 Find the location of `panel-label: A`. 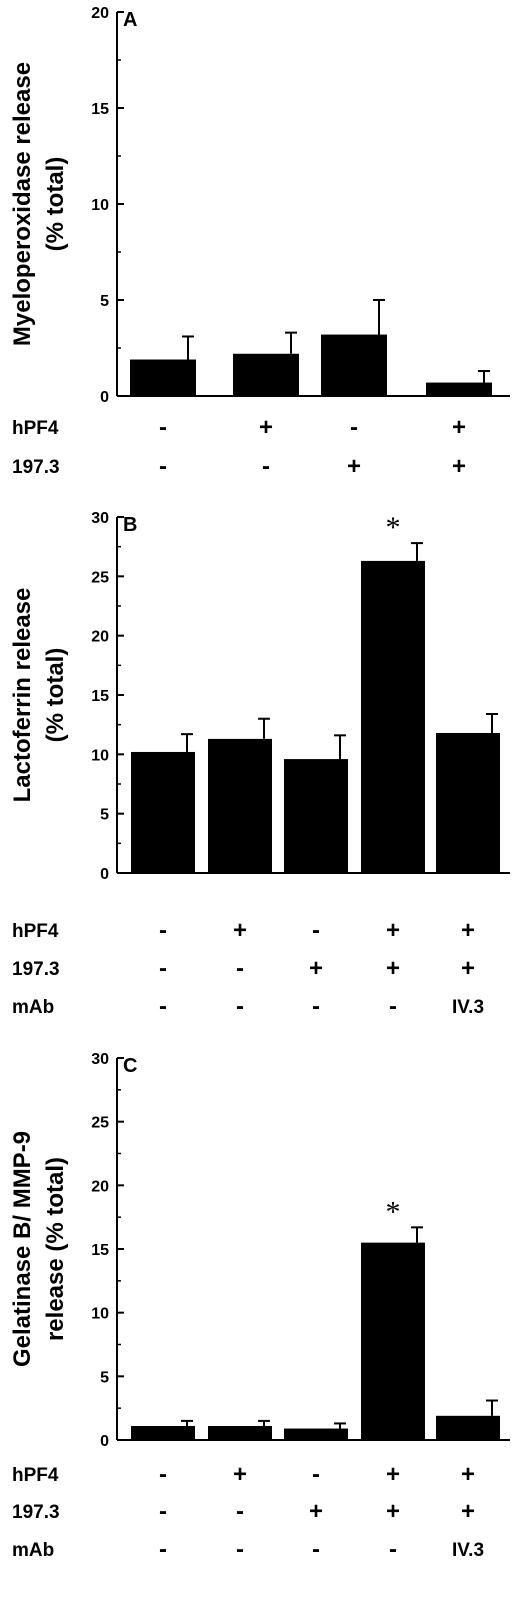

panel-label: A is located at coordinates (130, 20).